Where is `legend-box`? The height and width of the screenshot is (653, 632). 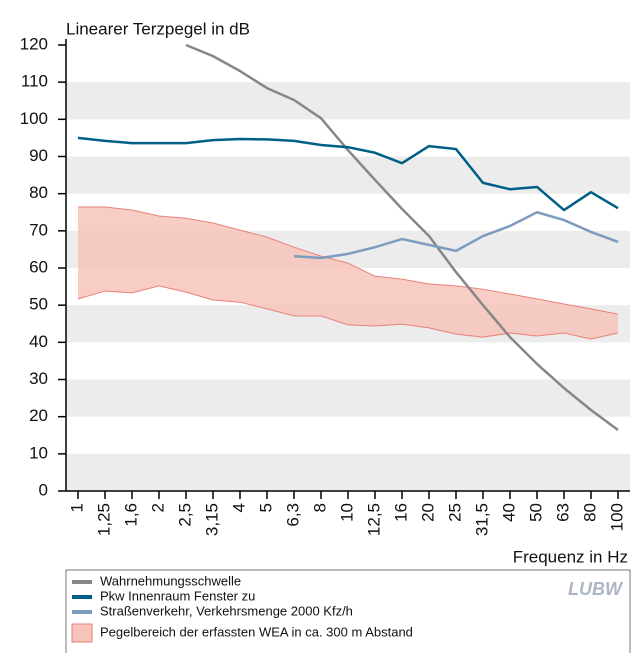 legend-box is located at coordinates (348, 611).